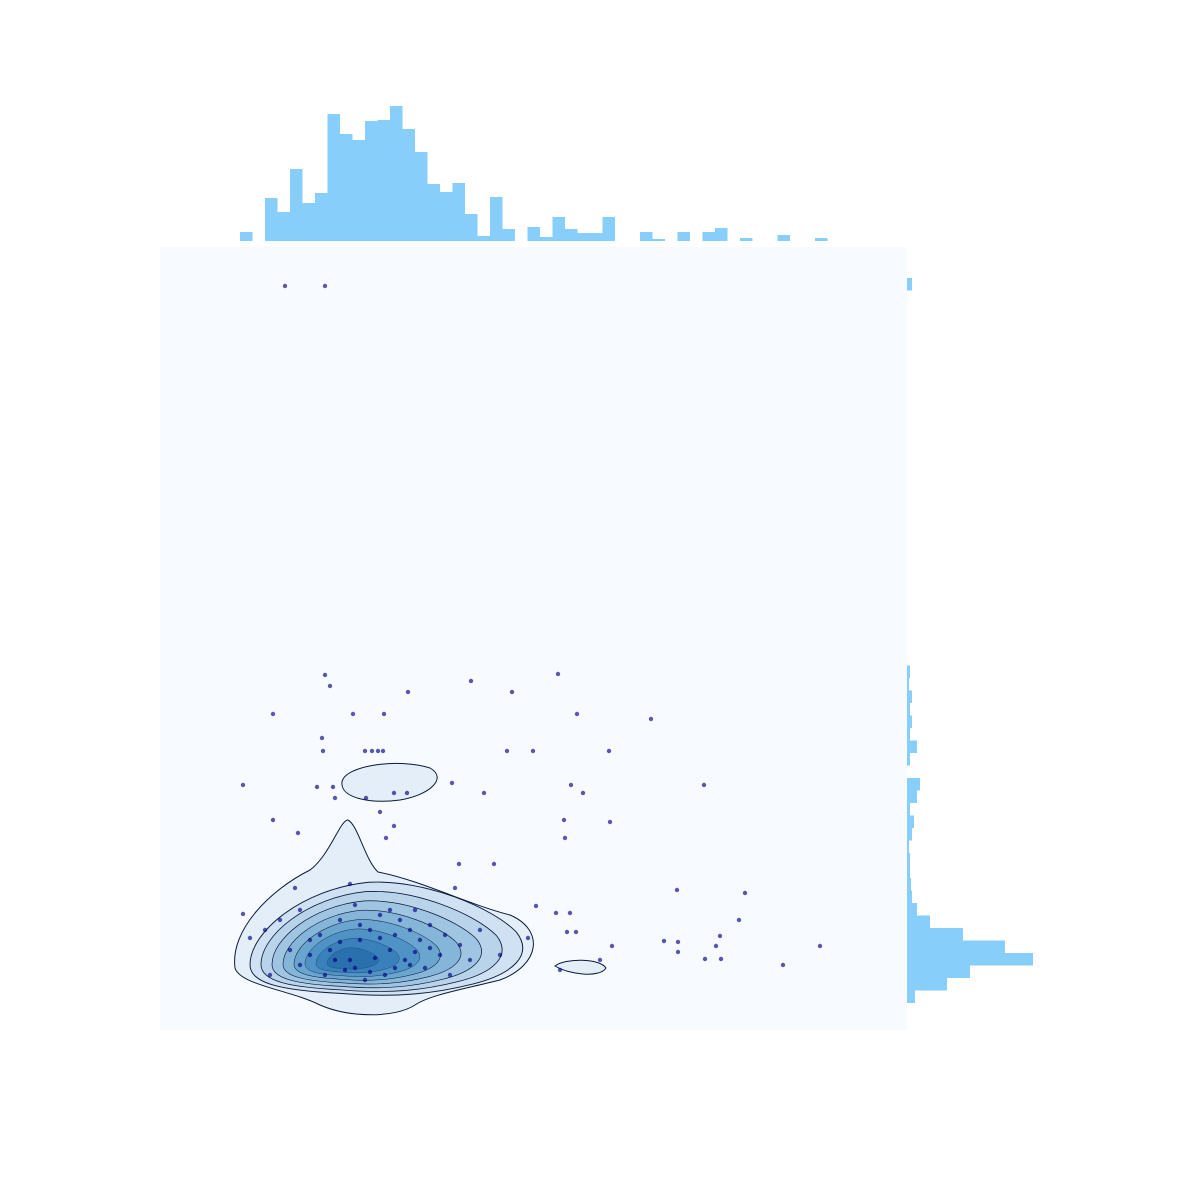 This screenshot has width=1200, height=1200. I want to click on kde-contour, so click(580, 967).